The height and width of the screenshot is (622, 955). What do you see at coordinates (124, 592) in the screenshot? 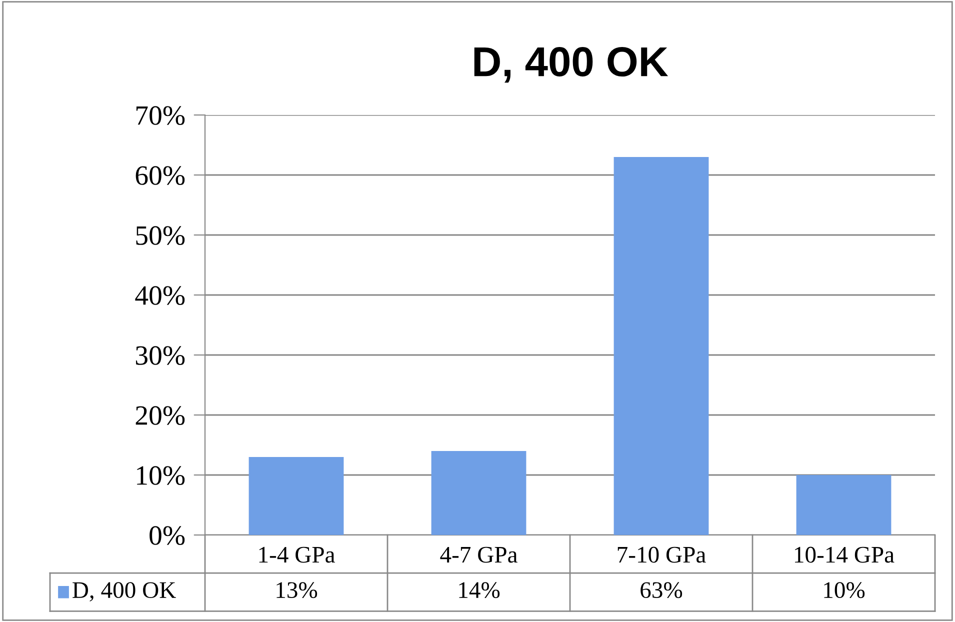
I see `legend-label: D, 400 OK` at bounding box center [124, 592].